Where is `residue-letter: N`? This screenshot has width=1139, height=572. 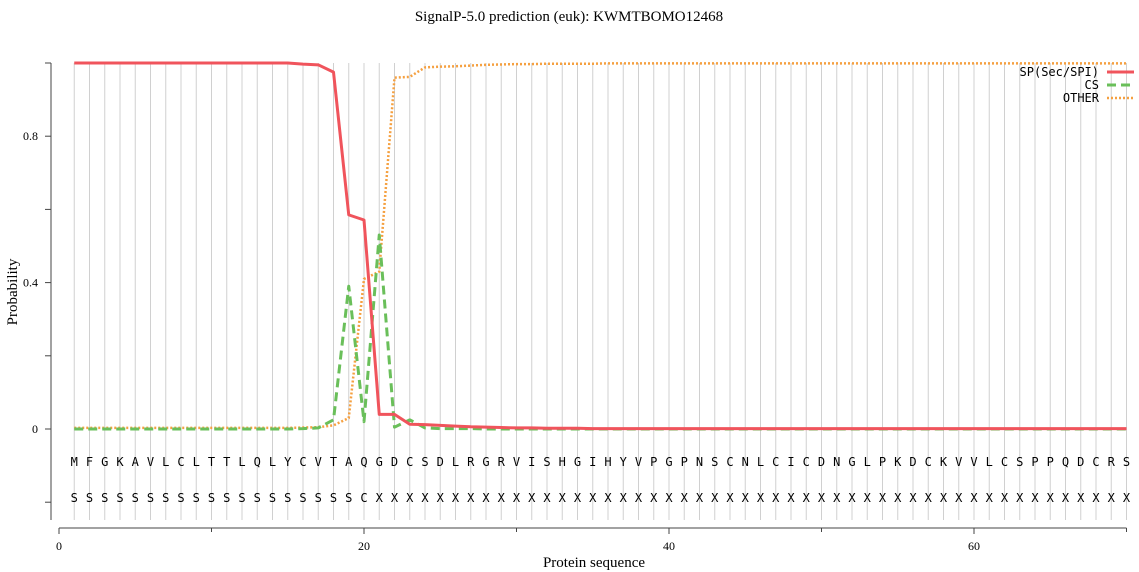 residue-letter: N is located at coordinates (836, 462).